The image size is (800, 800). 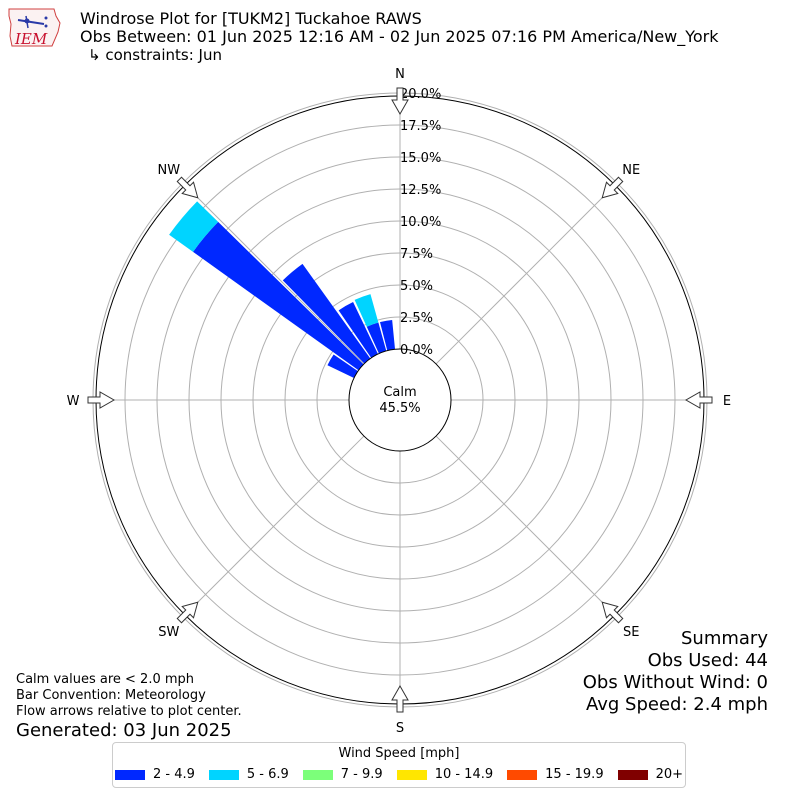 I want to click on legend-label: 2 - 4.9, so click(x=173, y=774).